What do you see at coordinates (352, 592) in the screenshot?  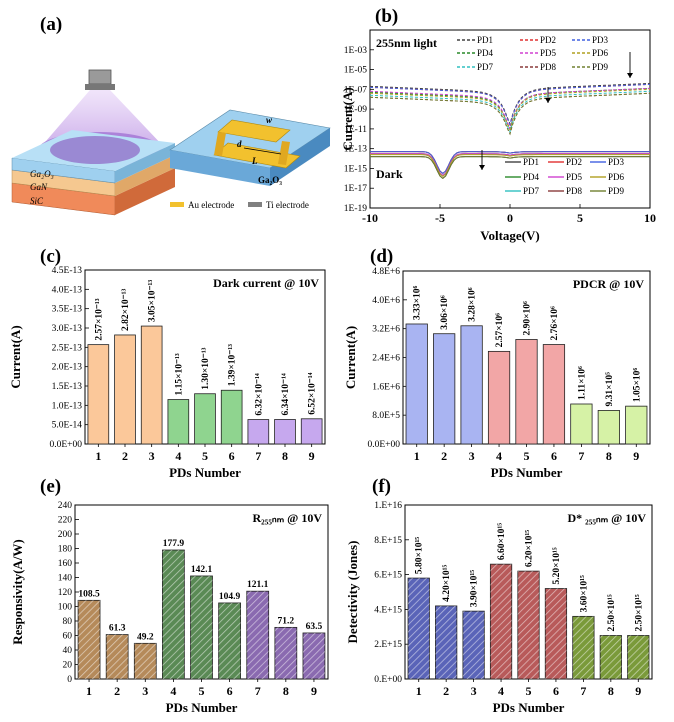 I see `y-axis-label: Detectivity (Jones)` at bounding box center [352, 592].